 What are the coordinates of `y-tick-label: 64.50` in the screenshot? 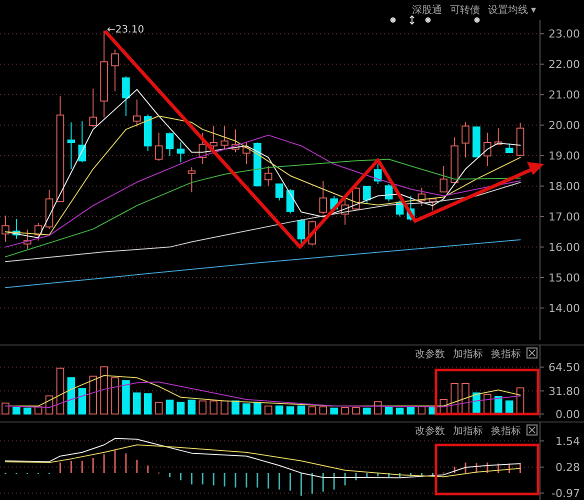 It's located at (564, 367).